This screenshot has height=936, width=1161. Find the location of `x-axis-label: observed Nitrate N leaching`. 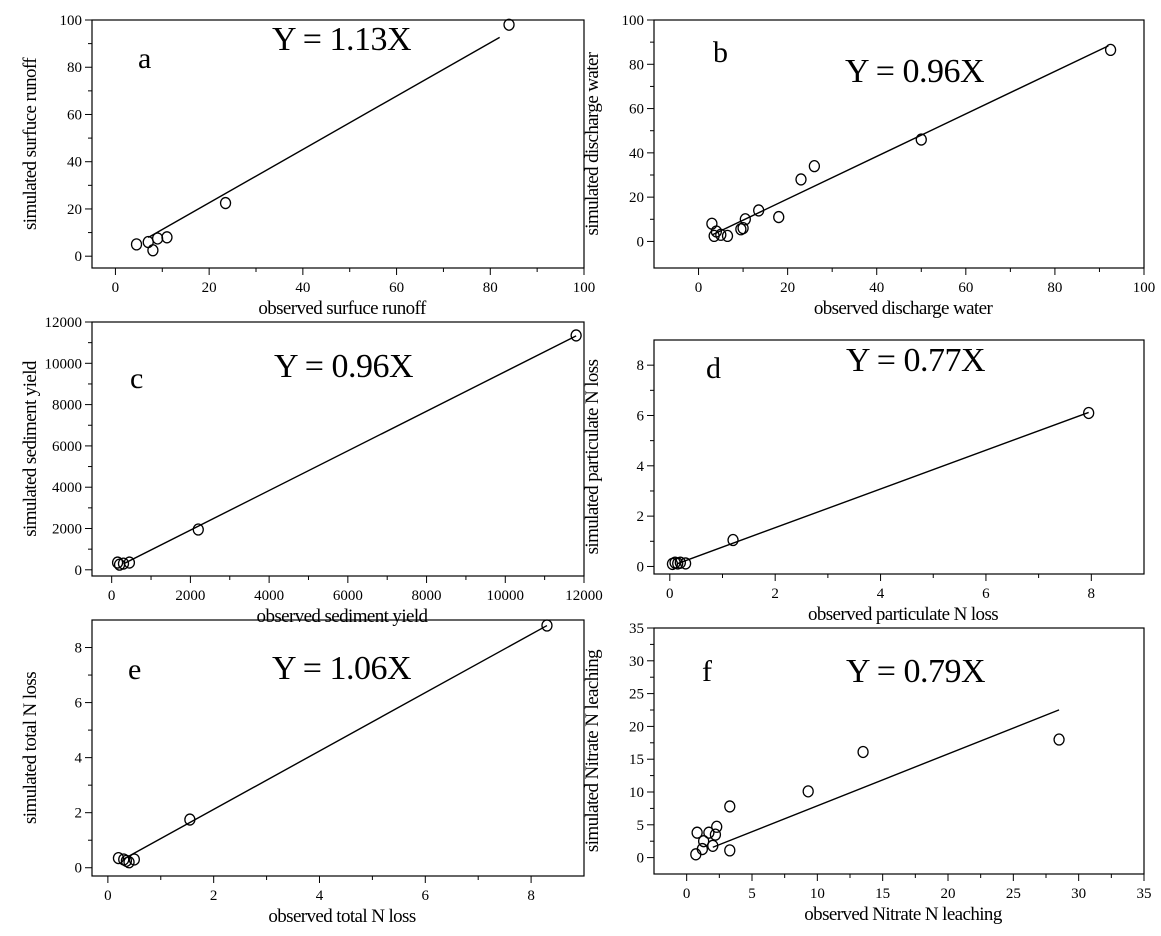

x-axis-label: observed Nitrate N leaching is located at coordinates (903, 914).